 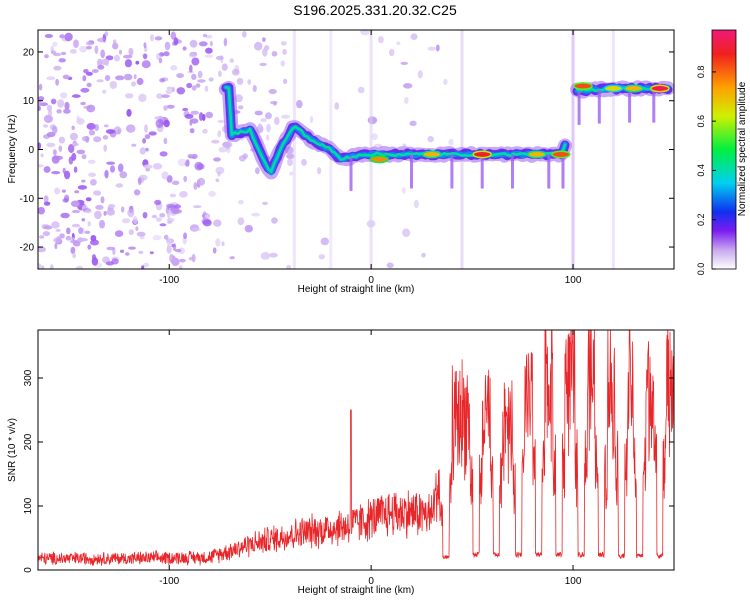 What do you see at coordinates (573, 149) in the screenshot?
I see `noise-streak` at bounding box center [573, 149].